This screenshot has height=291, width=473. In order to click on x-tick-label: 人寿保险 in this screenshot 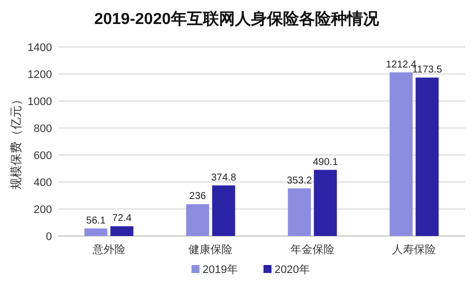, I will do `click(414, 250)`.